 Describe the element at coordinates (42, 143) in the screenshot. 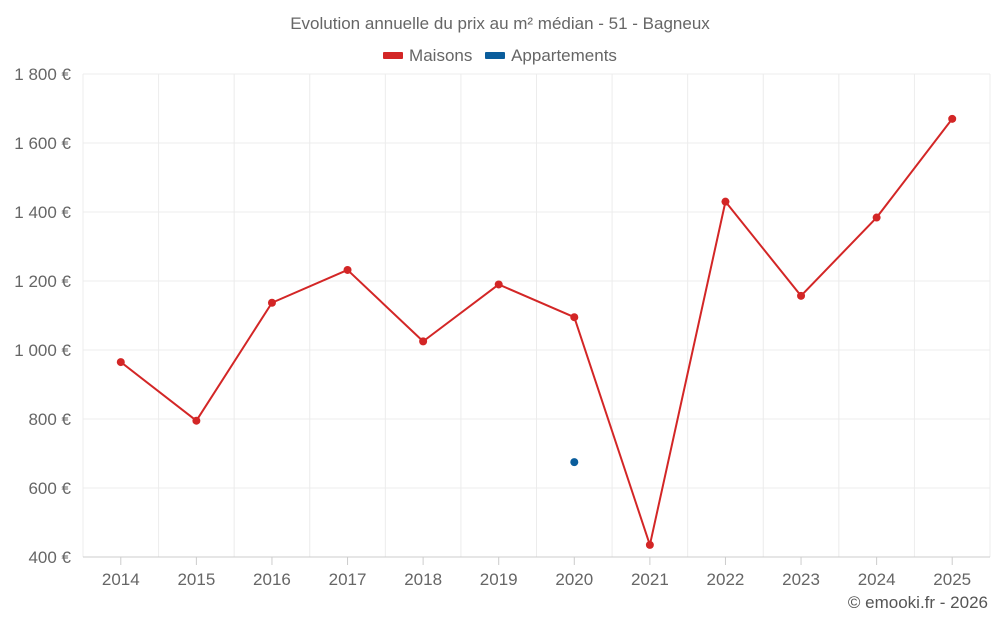

I see `y-tick-label: 1 600 €` at that location.